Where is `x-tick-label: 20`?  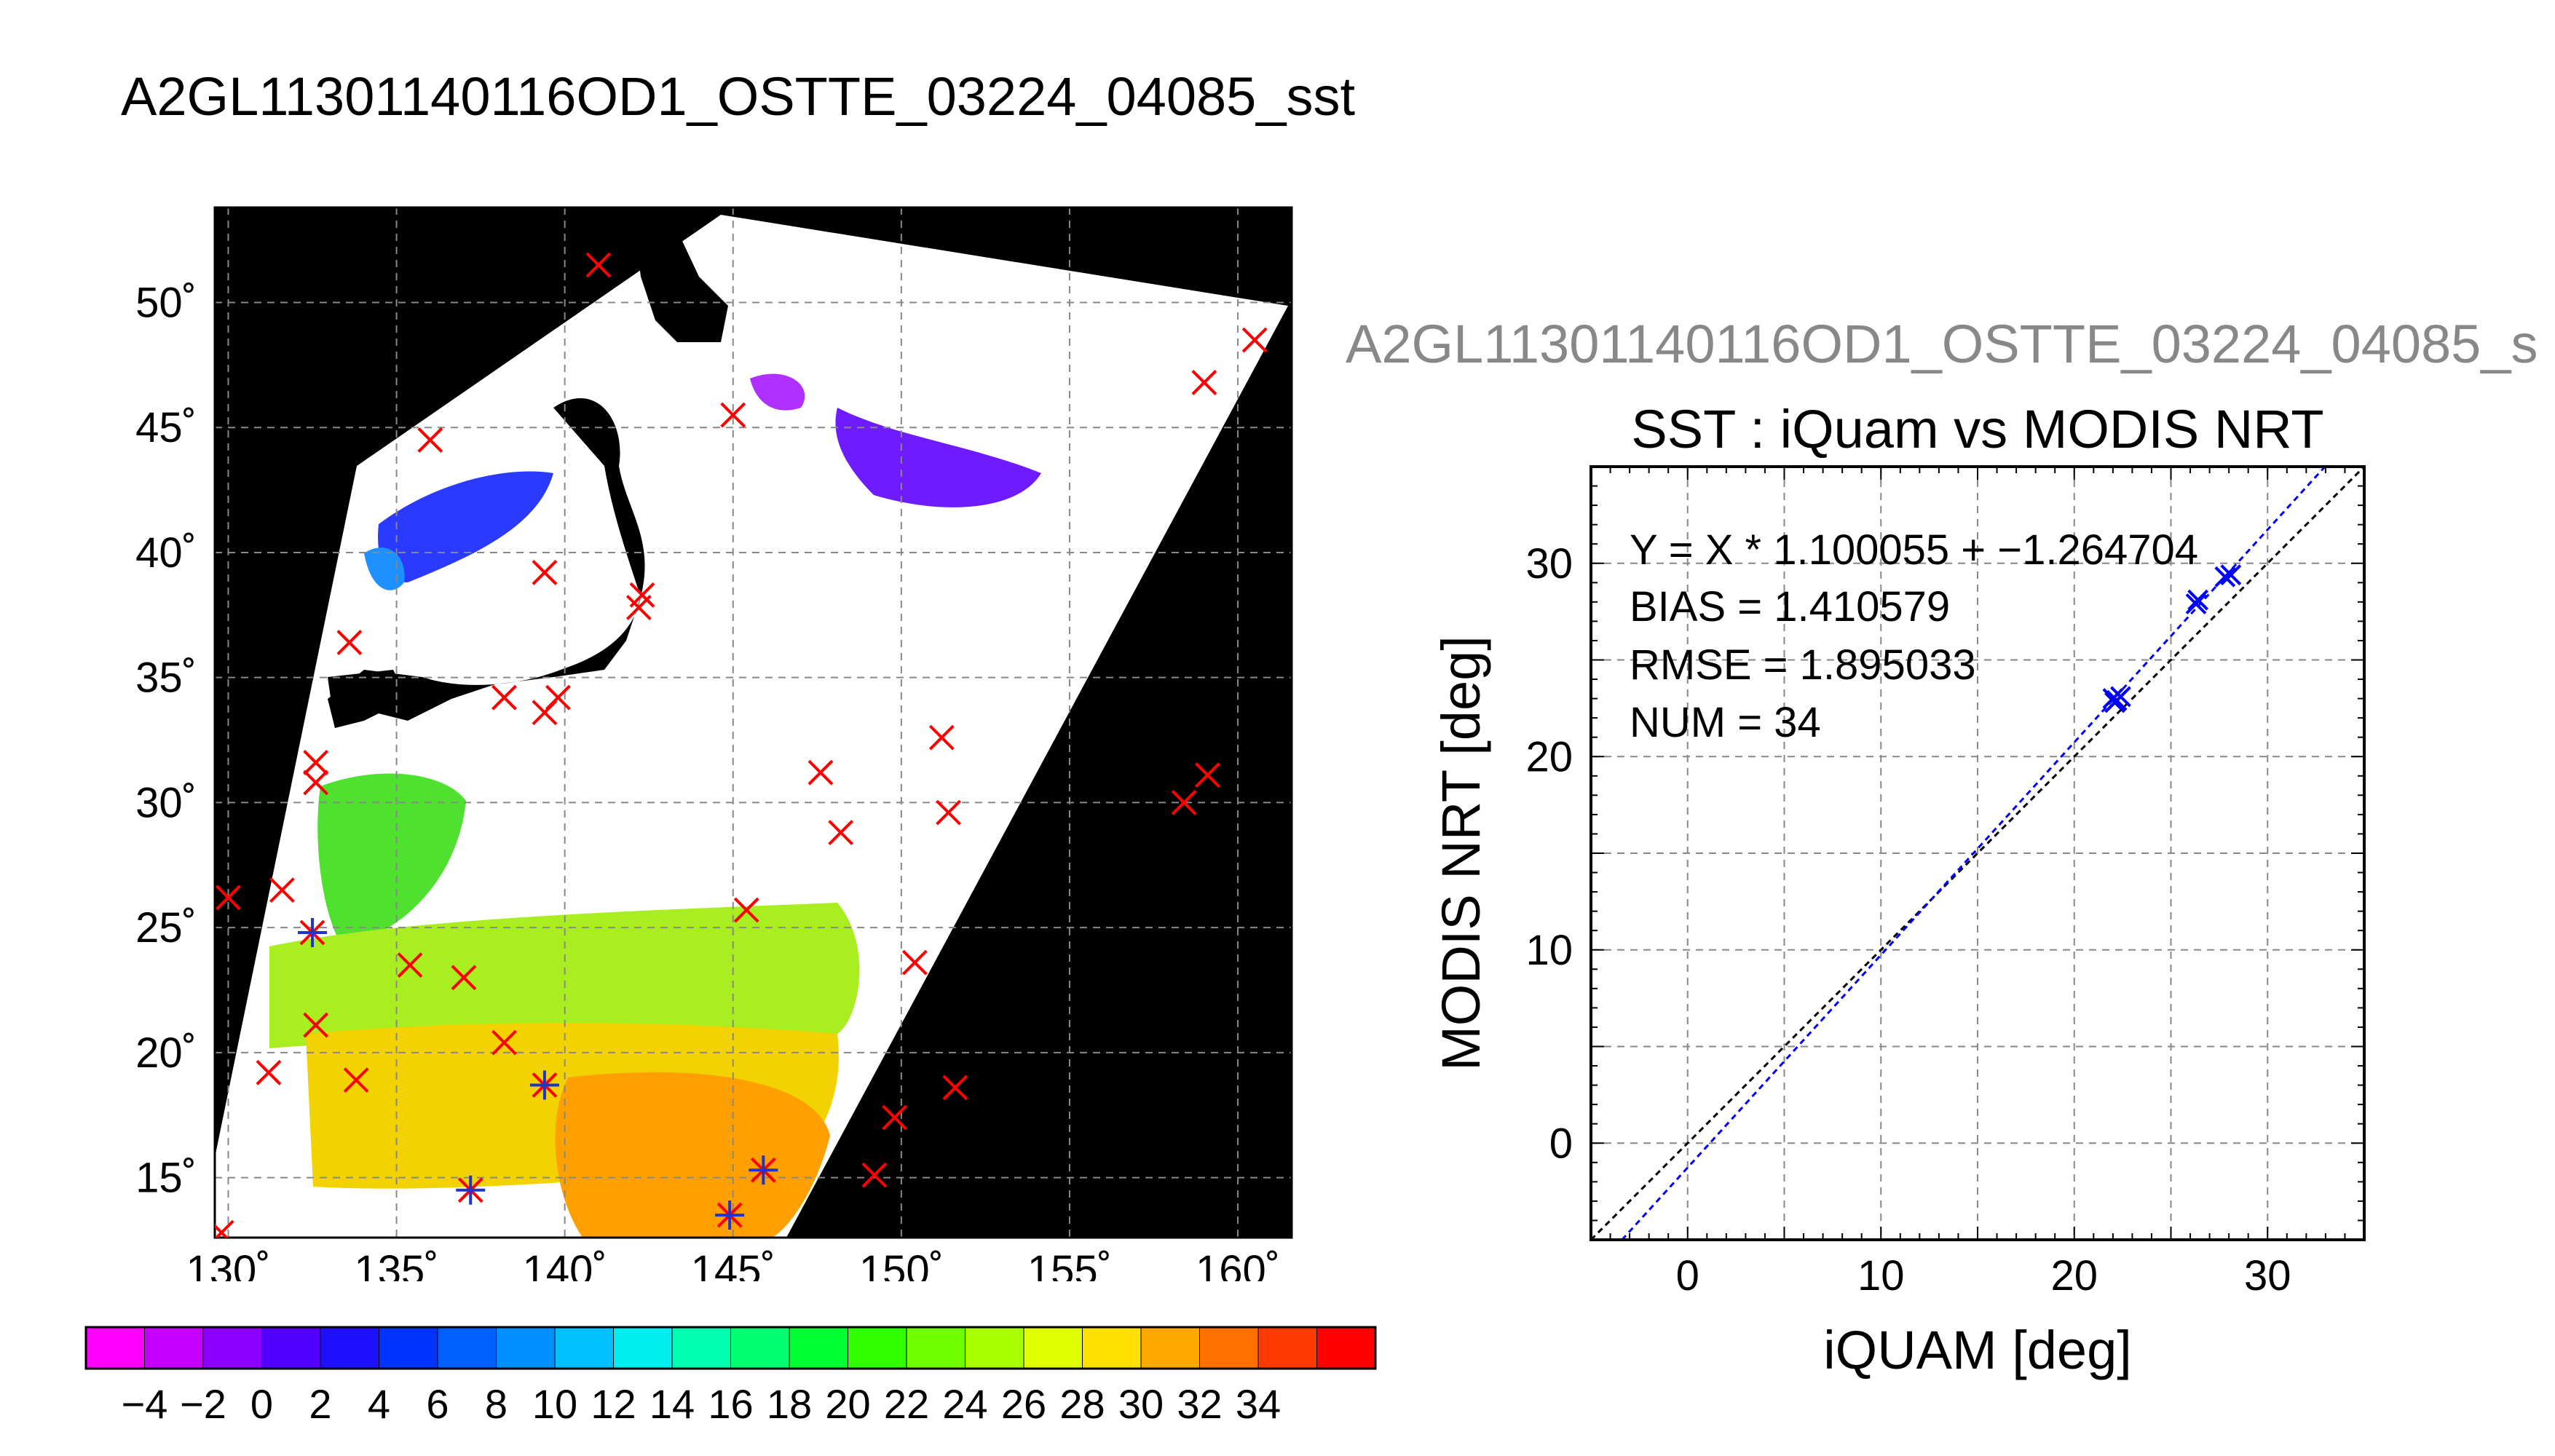 x-tick-label: 20 is located at coordinates (2074, 1275).